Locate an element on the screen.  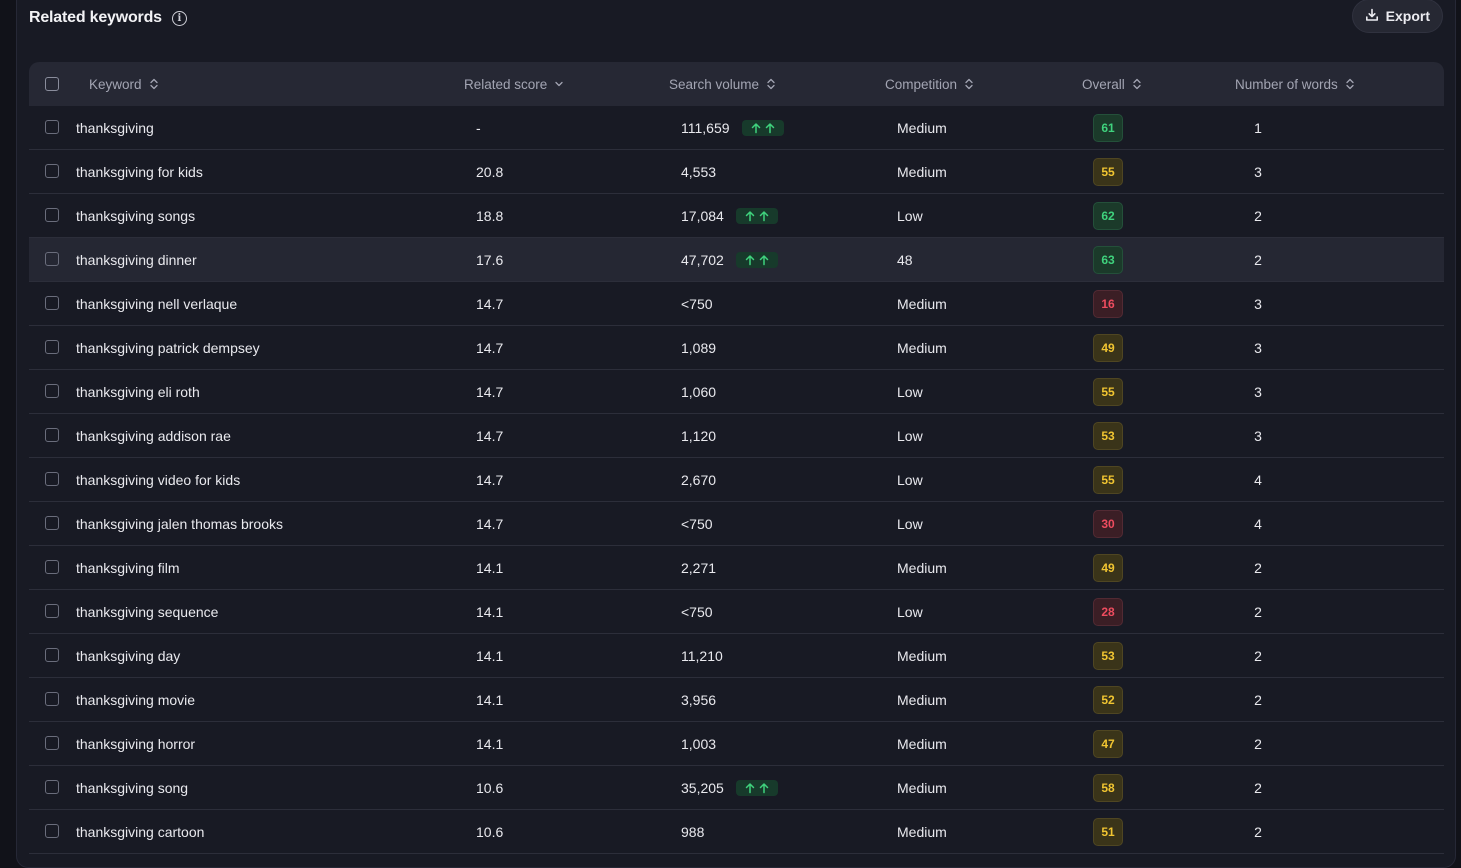
table-row: thanksgiving cartoon 10.6 988 Medium 51 2 is located at coordinates (736, 832).